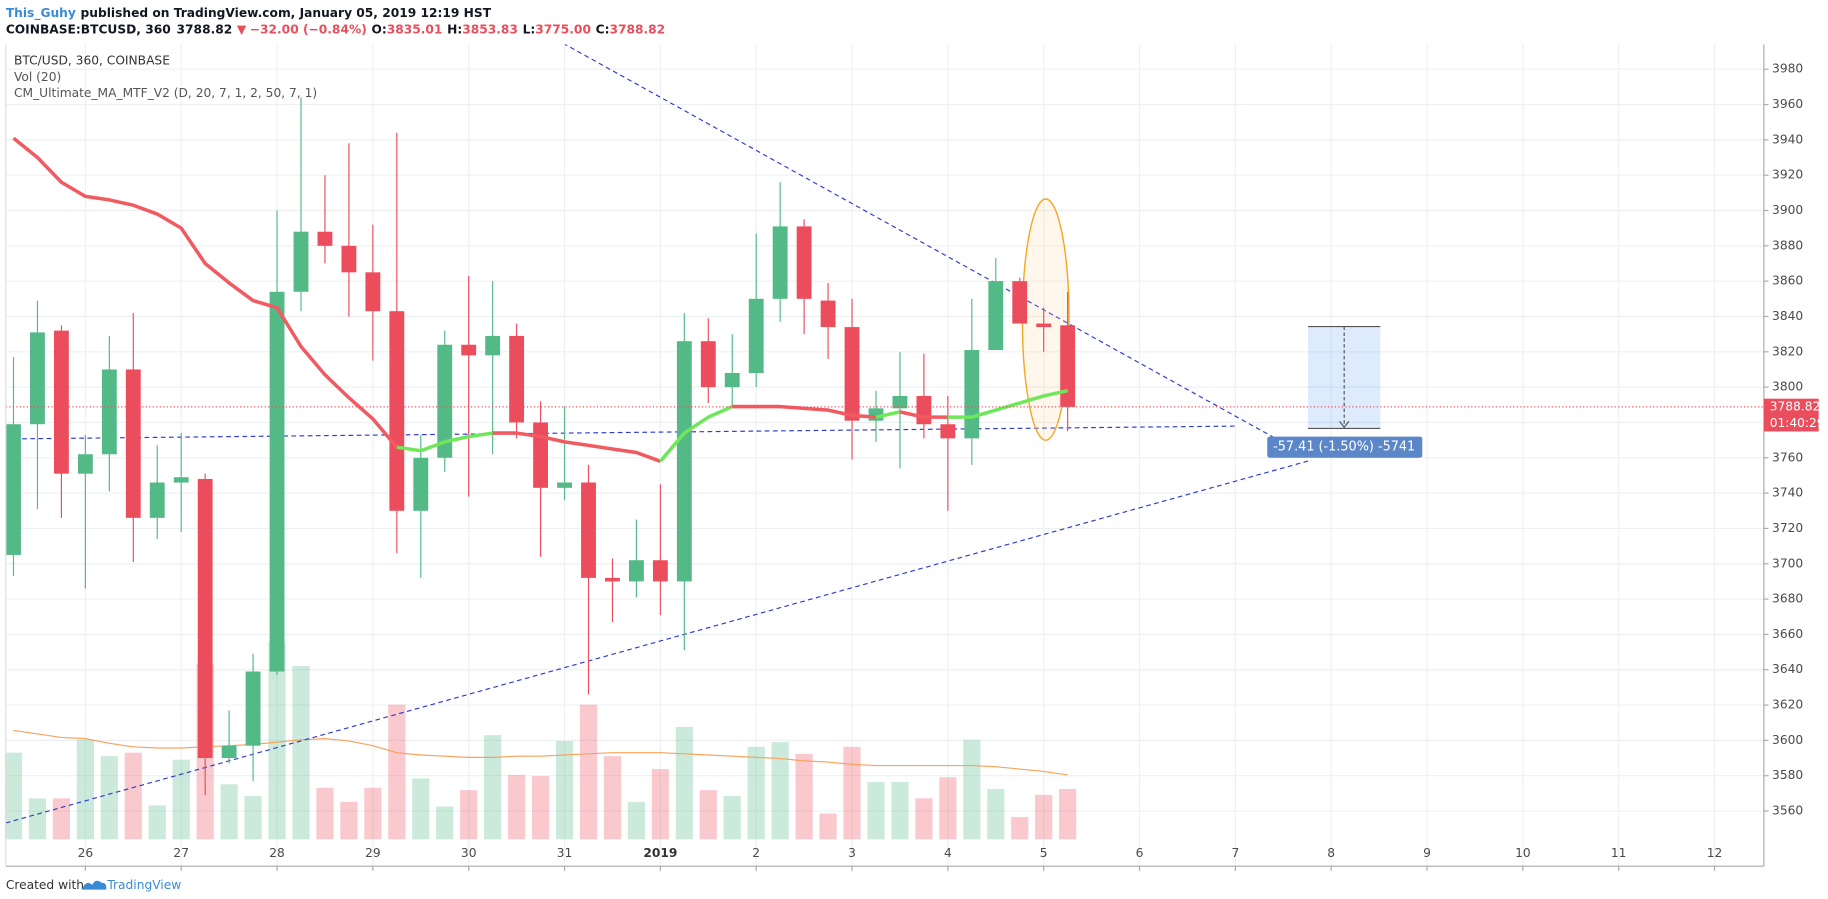 The image size is (1828, 899). What do you see at coordinates (92, 60) in the screenshot?
I see `legend-symbol: BTC/USD, 360, COINBASE` at bounding box center [92, 60].